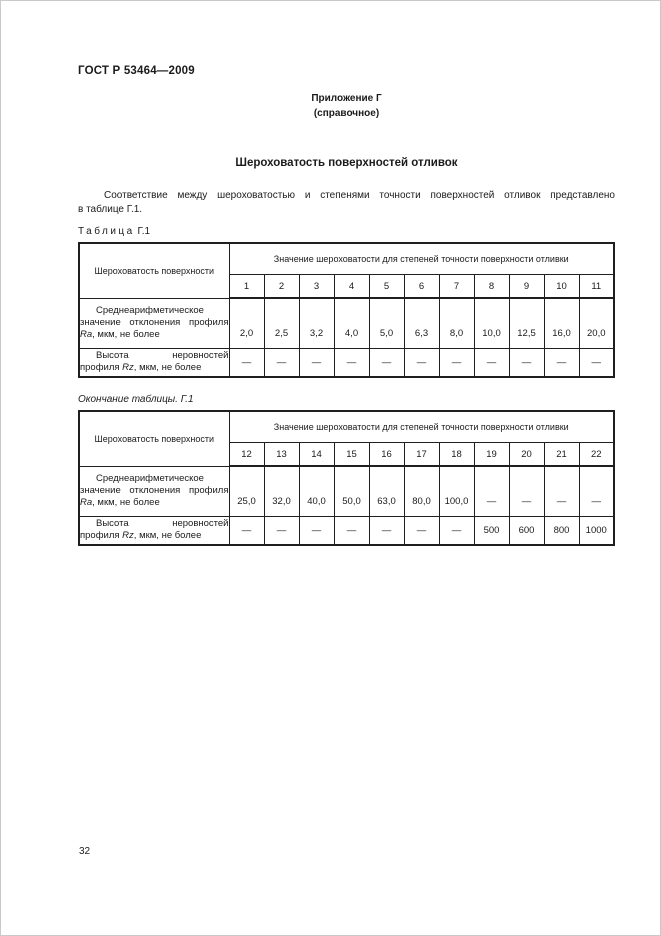 Image resolution: width=661 pixels, height=936 pixels. I want to click on page-number: 32, so click(85, 851).